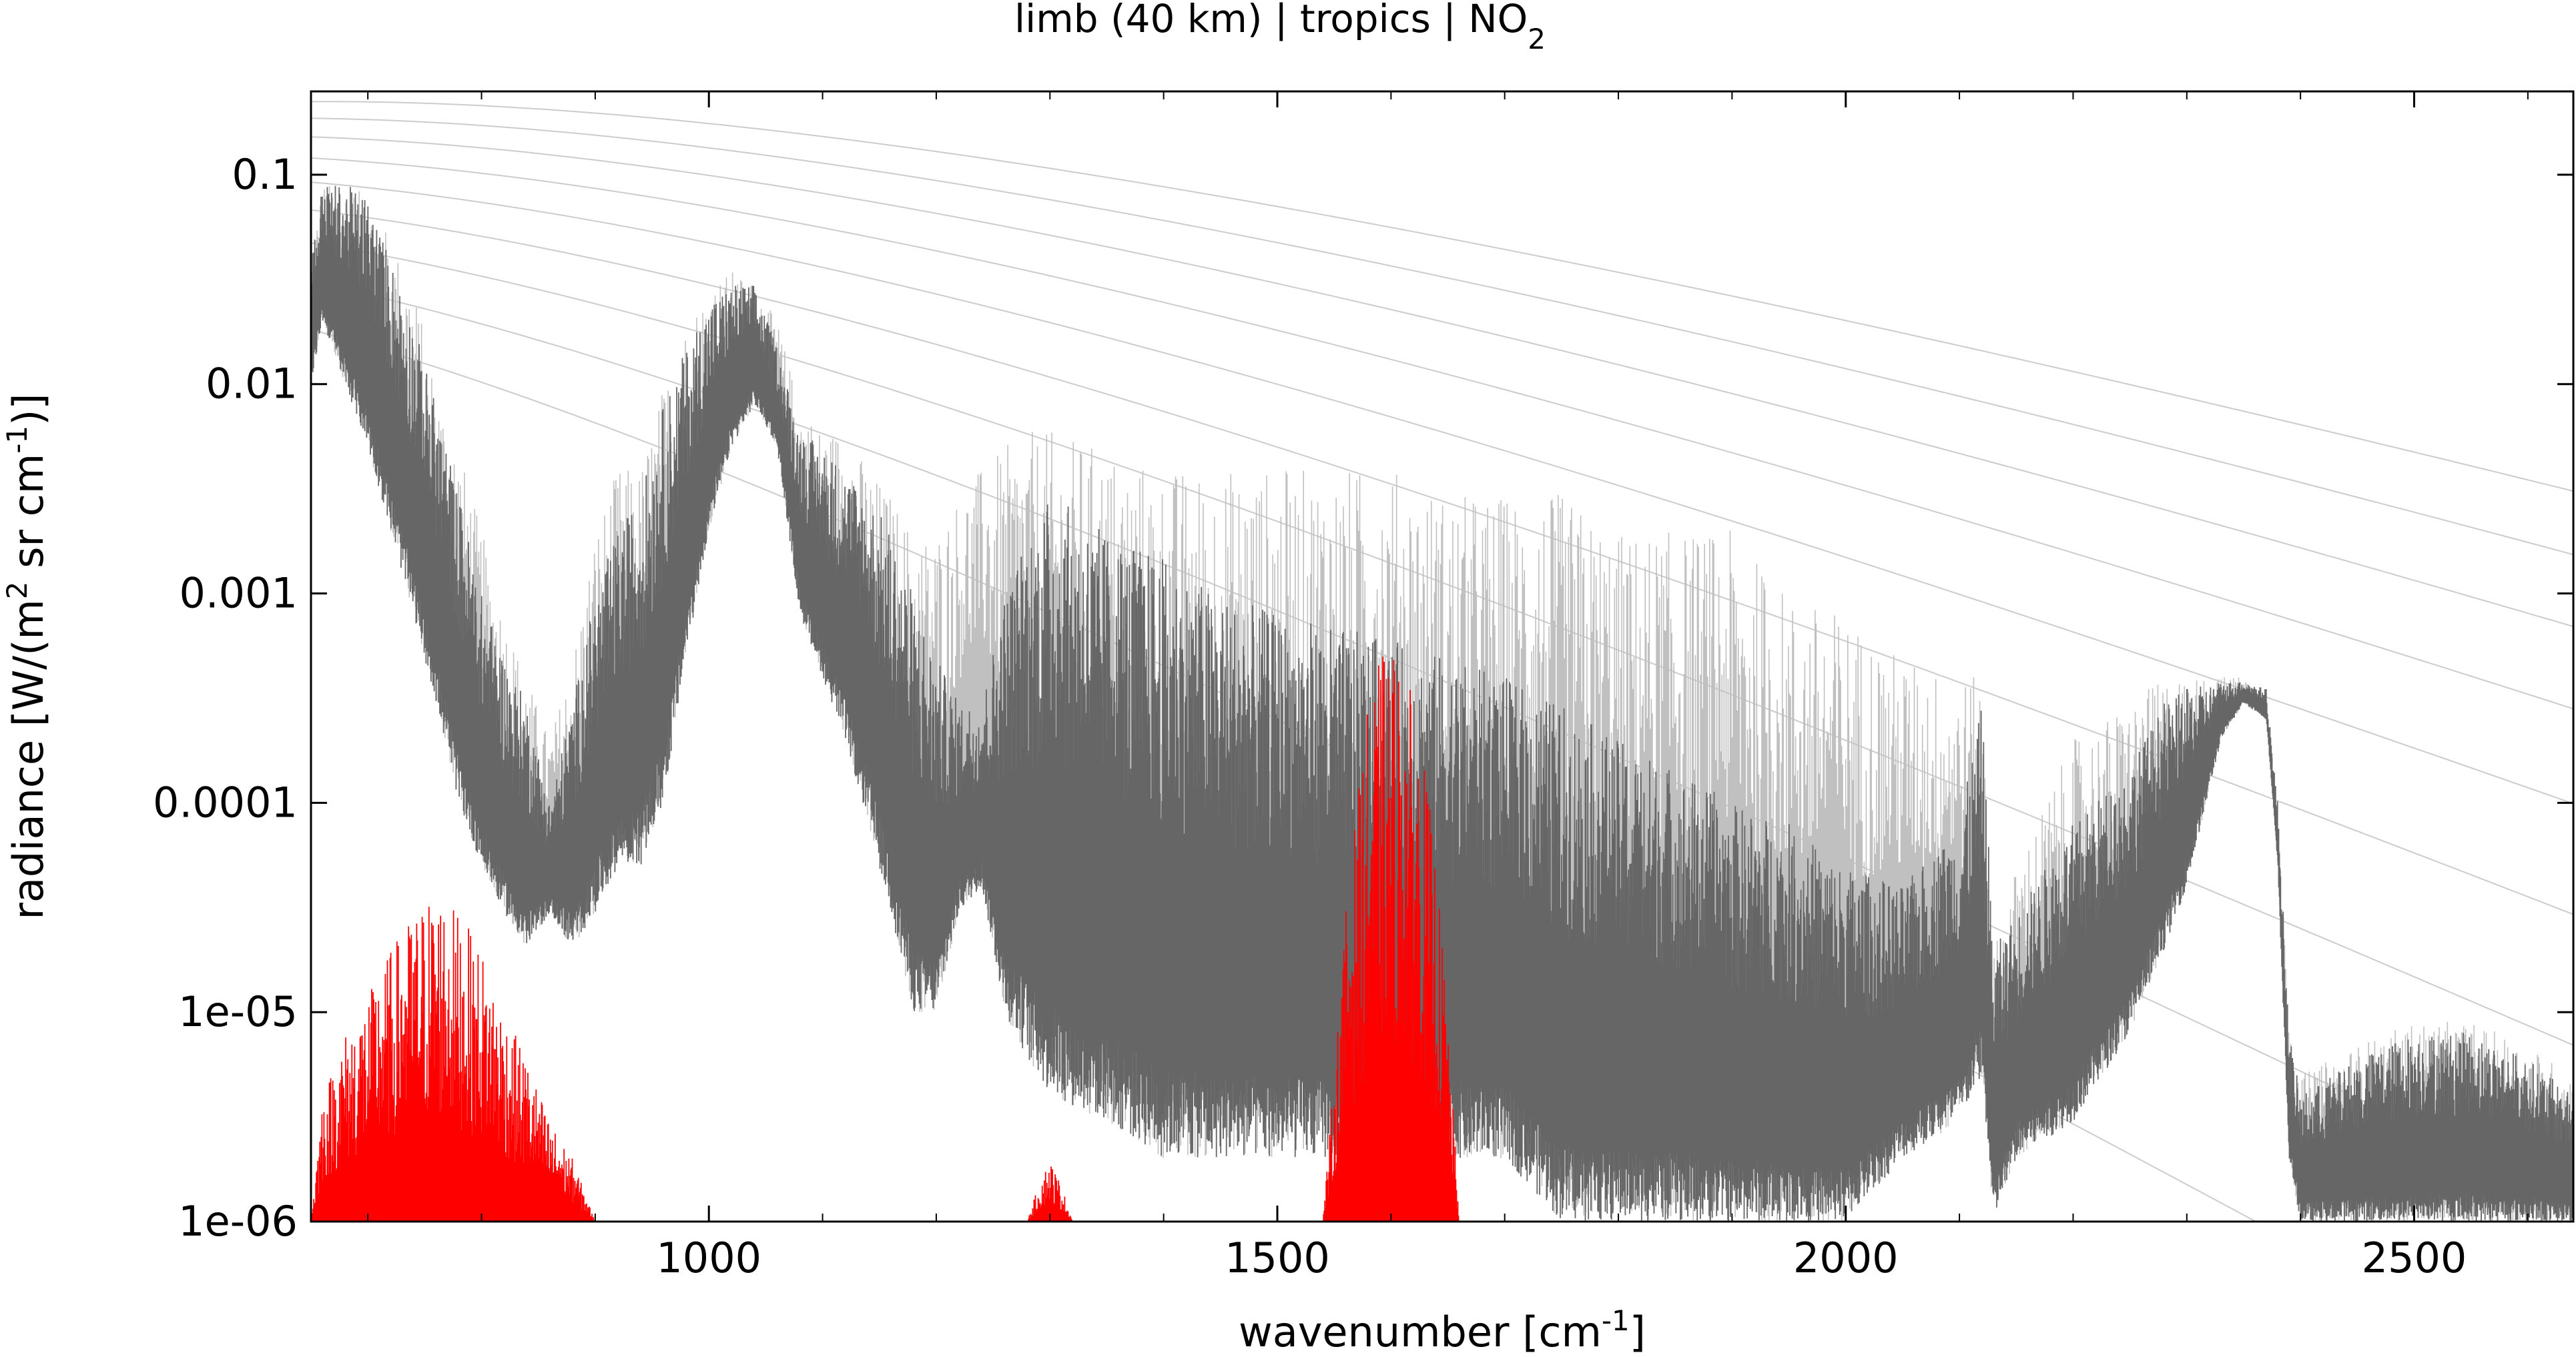  Describe the element at coordinates (238, 1221) in the screenshot. I see `y-tick-label-1e-06: 1e-06` at that location.